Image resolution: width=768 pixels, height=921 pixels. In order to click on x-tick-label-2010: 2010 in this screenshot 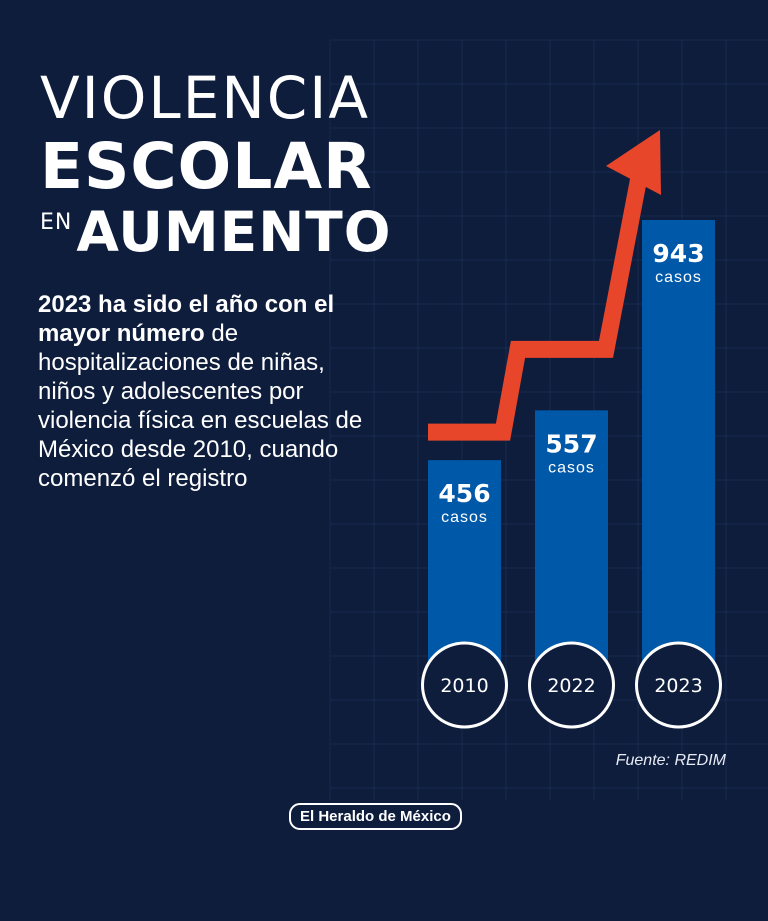, I will do `click(464, 686)`.